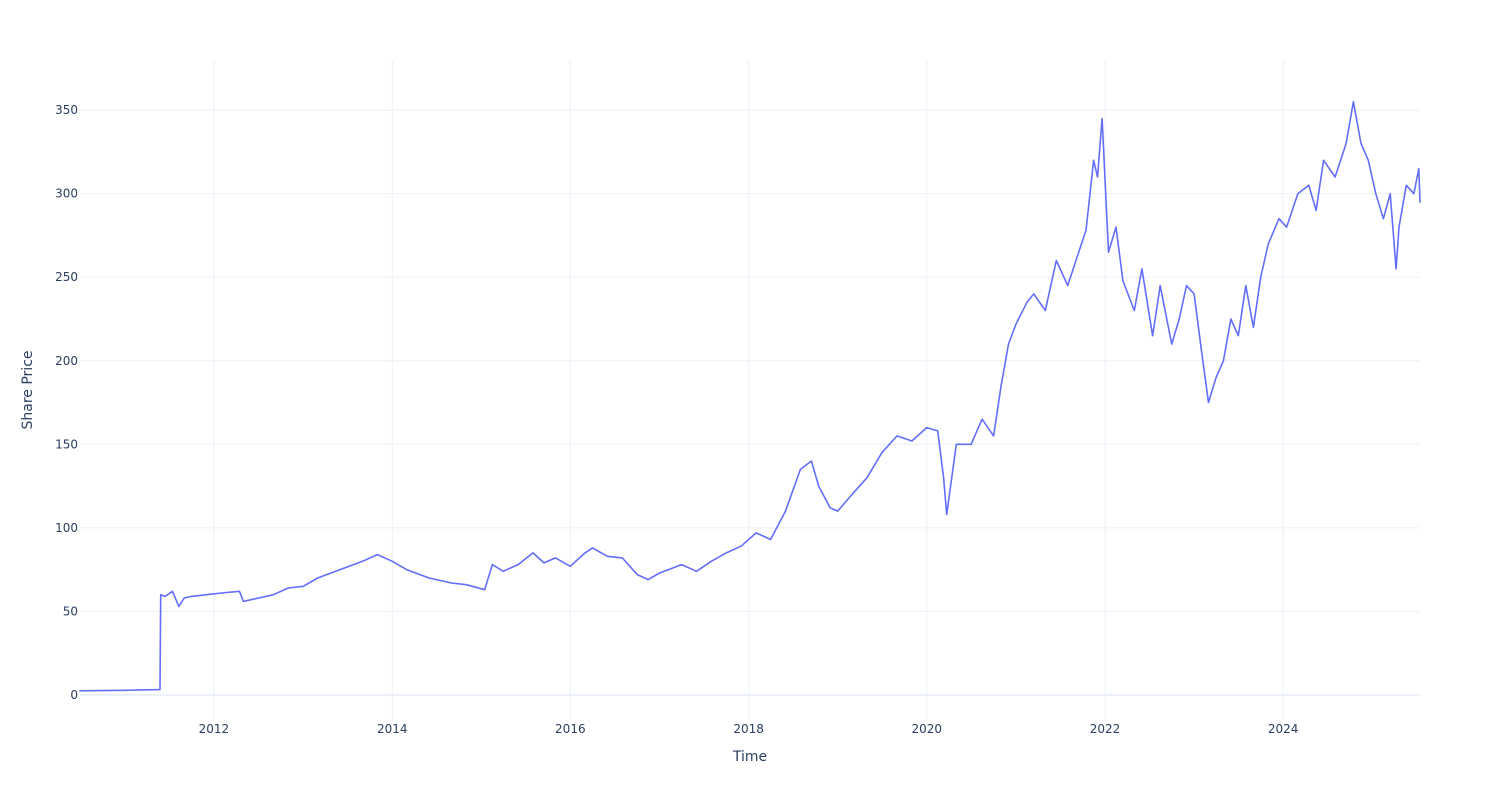  I want to click on x-tick-label: 2022, so click(1105, 729).